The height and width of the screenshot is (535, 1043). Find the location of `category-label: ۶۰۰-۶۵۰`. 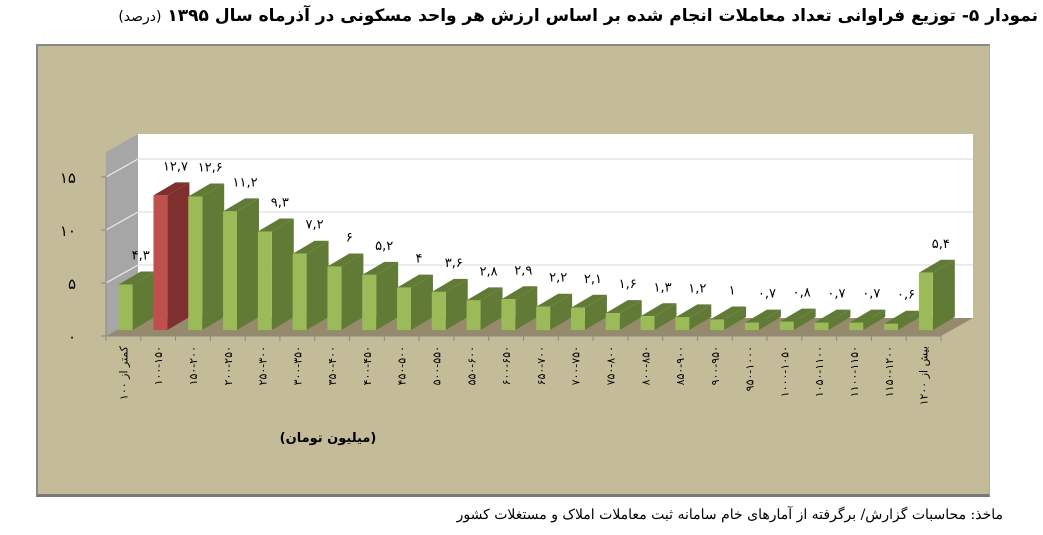

category-label: ۶۰۰-۶۵۰ is located at coordinates (506, 365).